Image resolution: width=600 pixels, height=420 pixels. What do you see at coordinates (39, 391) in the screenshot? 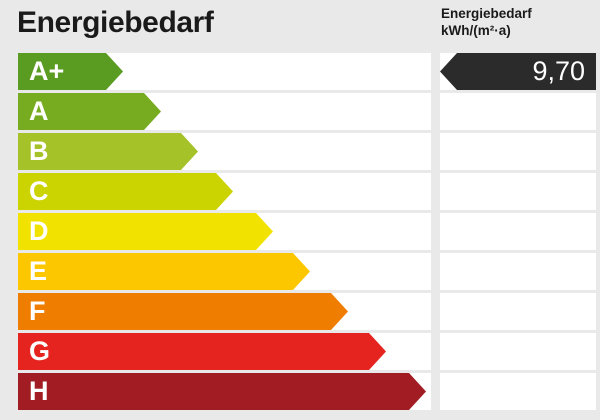
I see `class-grade-letter: H` at bounding box center [39, 391].